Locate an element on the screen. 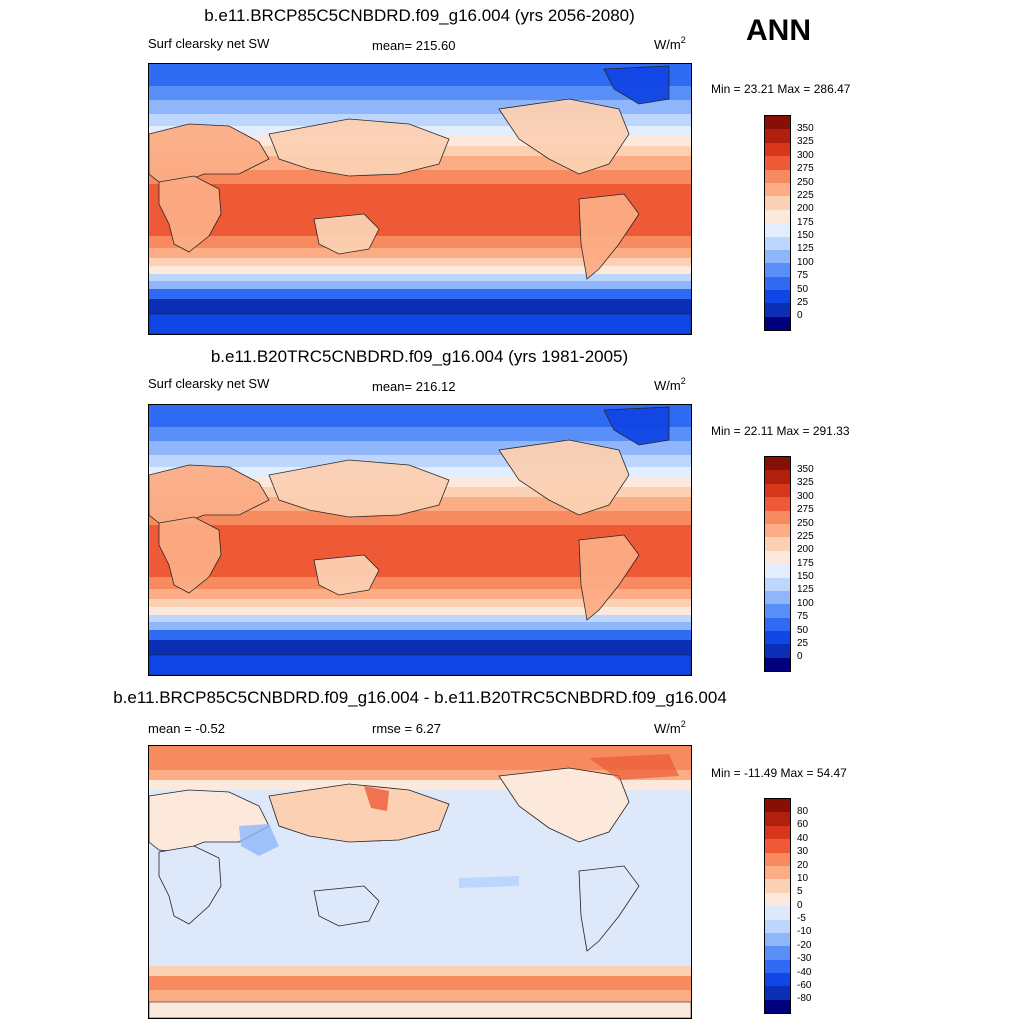 This screenshot has width=1024, height=1024. colorbar-label: -5 is located at coordinates (801, 918).